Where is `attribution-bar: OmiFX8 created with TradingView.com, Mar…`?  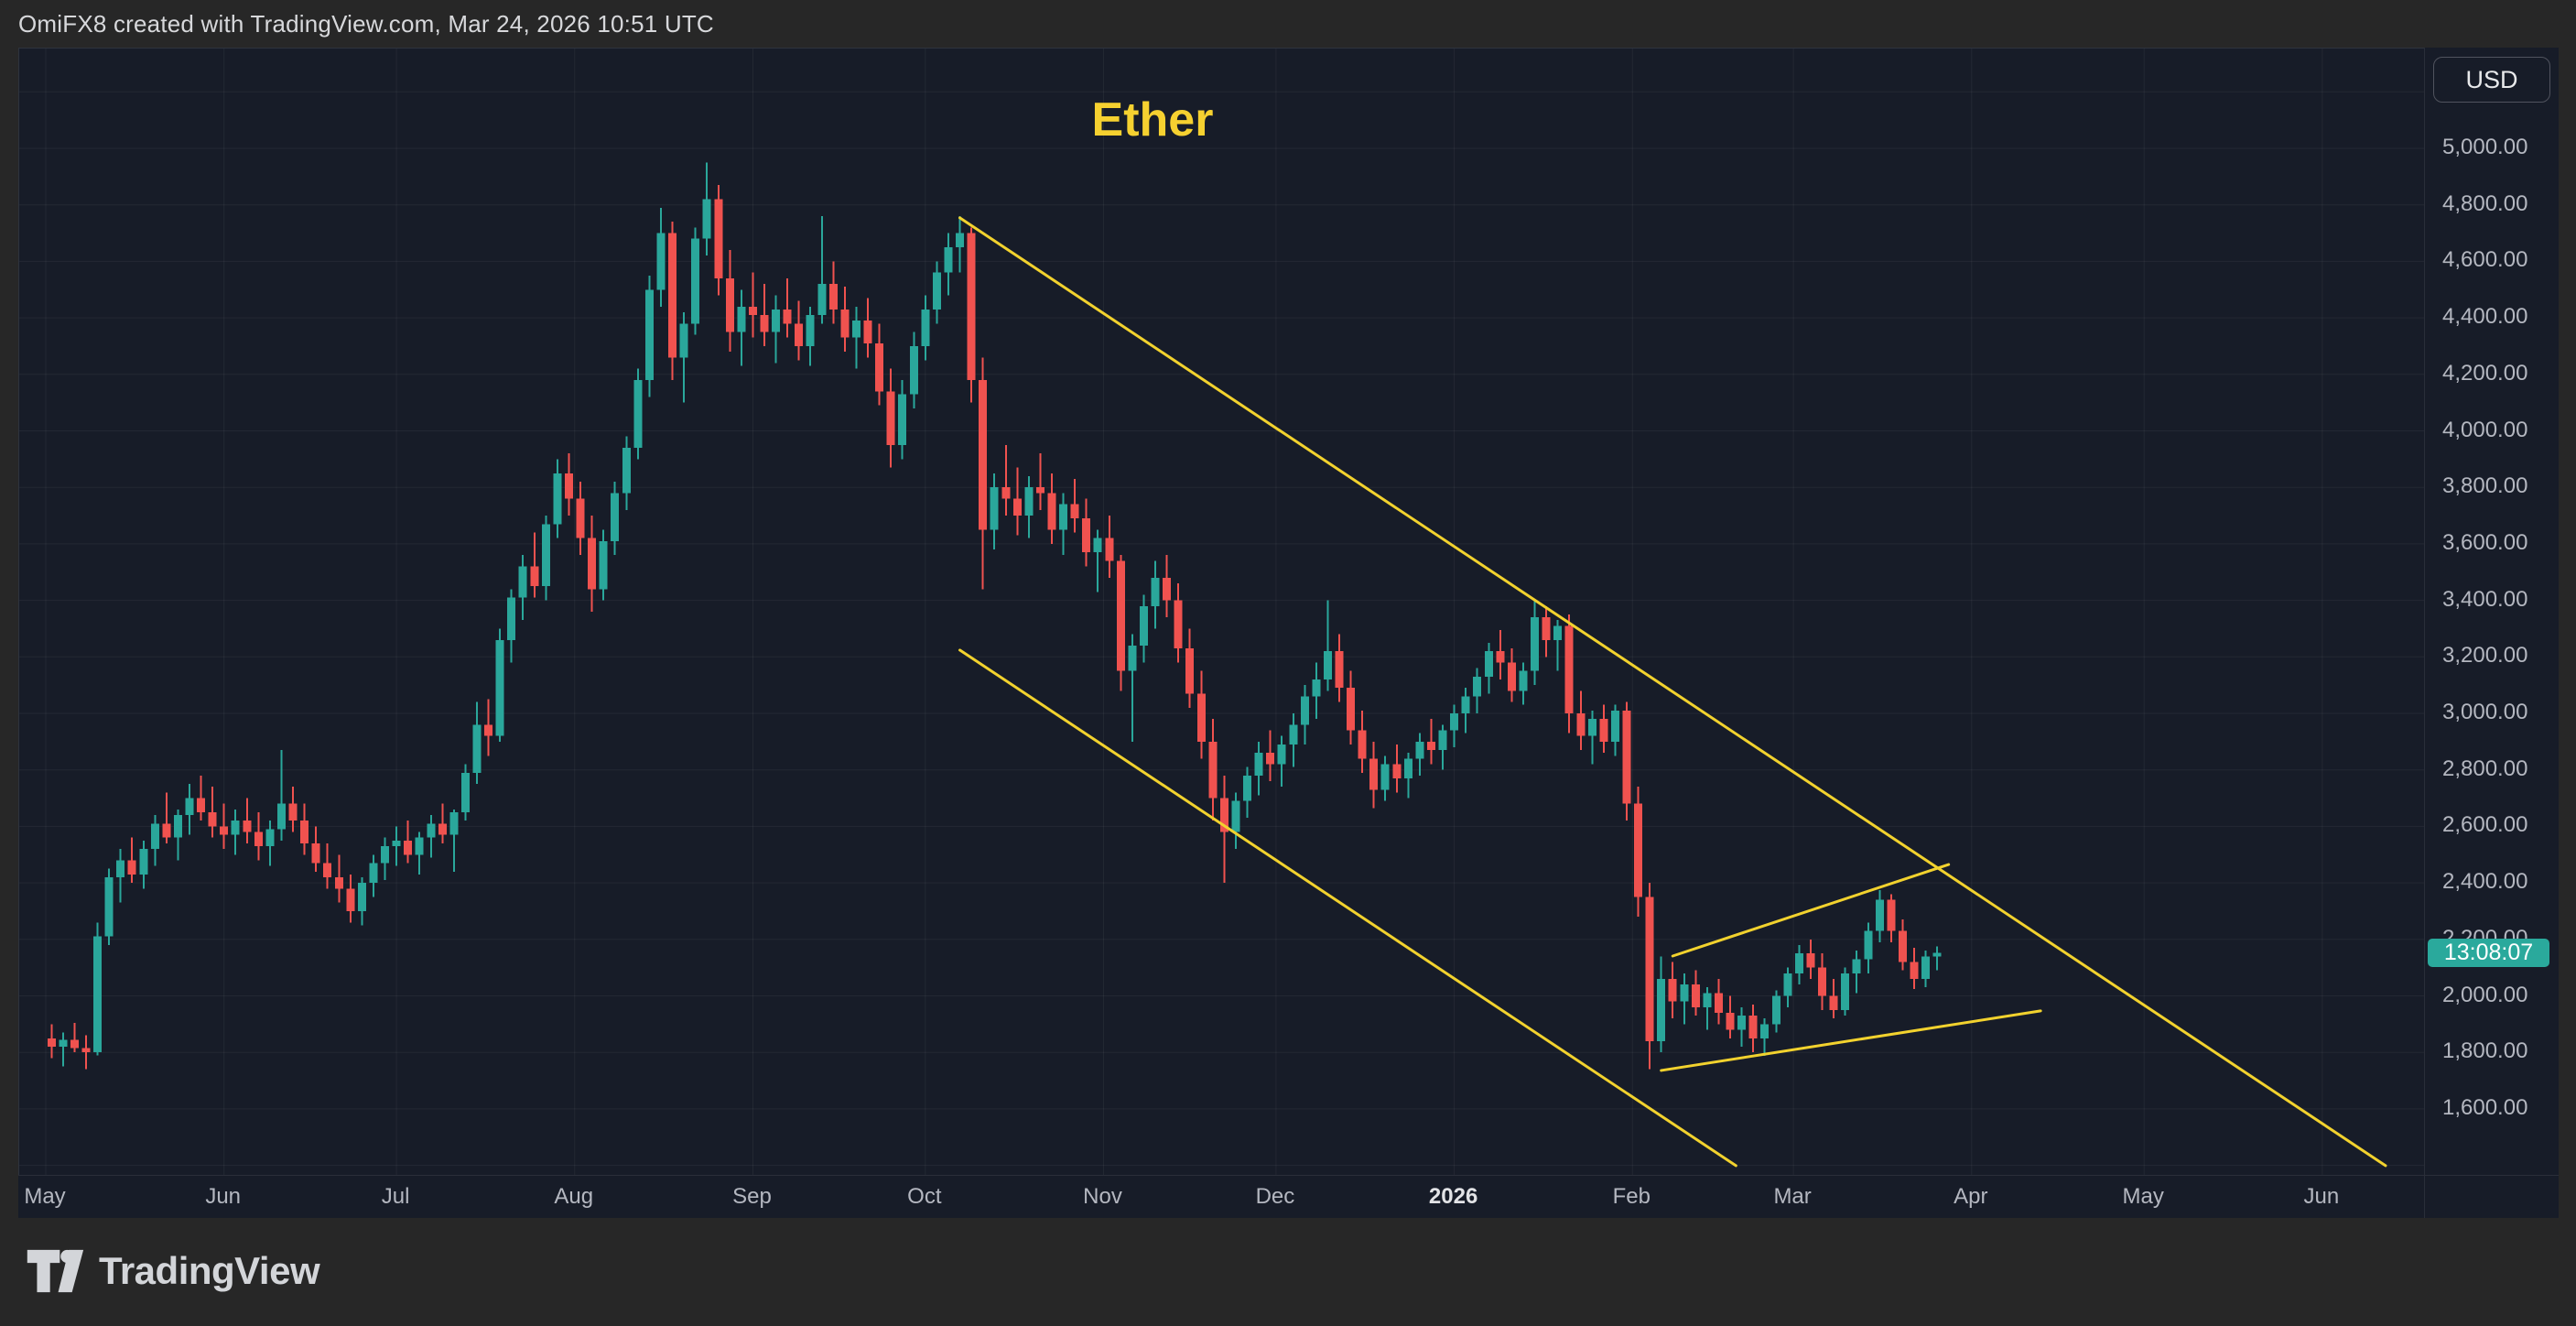 attribution-bar: OmiFX8 created with TradingView.com, Mar… is located at coordinates (1288, 24).